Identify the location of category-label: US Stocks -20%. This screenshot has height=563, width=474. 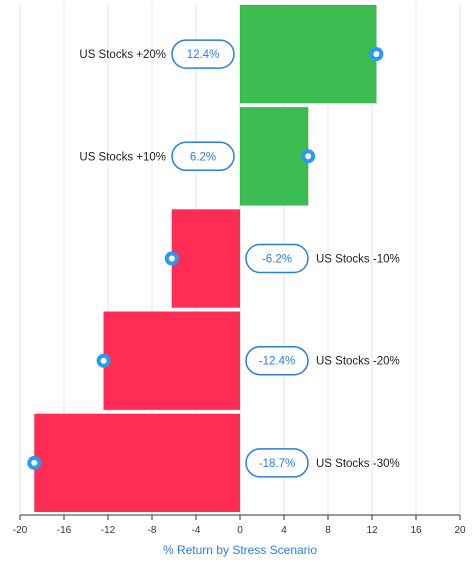
(358, 362).